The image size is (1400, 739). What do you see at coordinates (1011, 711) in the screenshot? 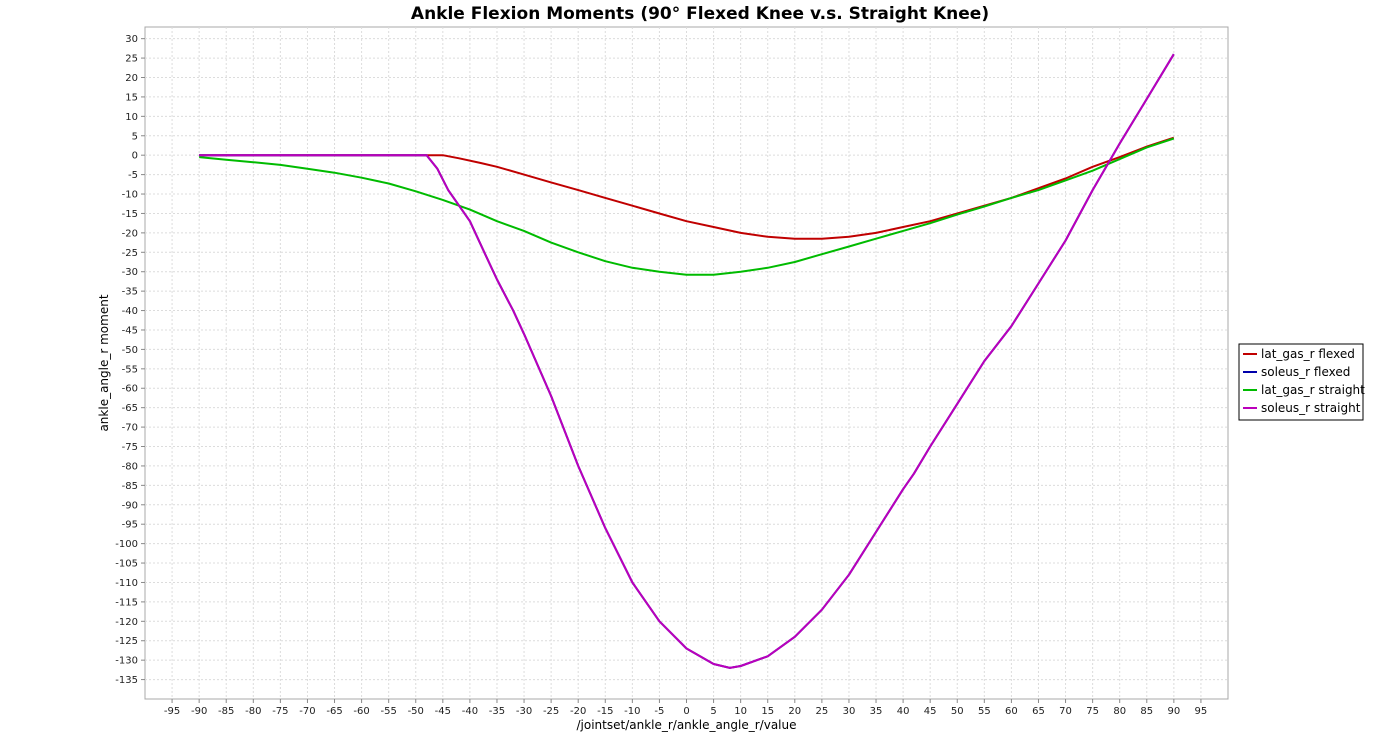
I see `x-tick-label: 60` at bounding box center [1011, 711].